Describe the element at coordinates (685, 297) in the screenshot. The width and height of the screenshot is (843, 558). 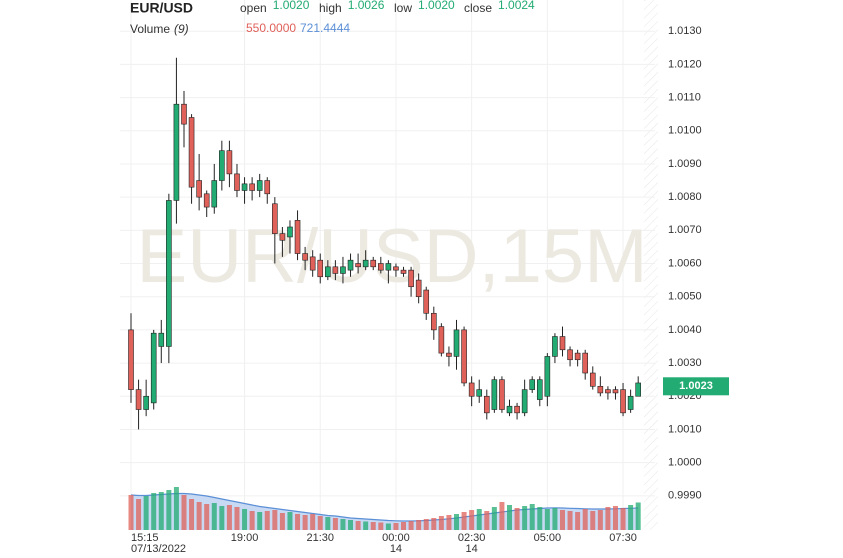
I see `y-tick-label: 1.0050` at that location.